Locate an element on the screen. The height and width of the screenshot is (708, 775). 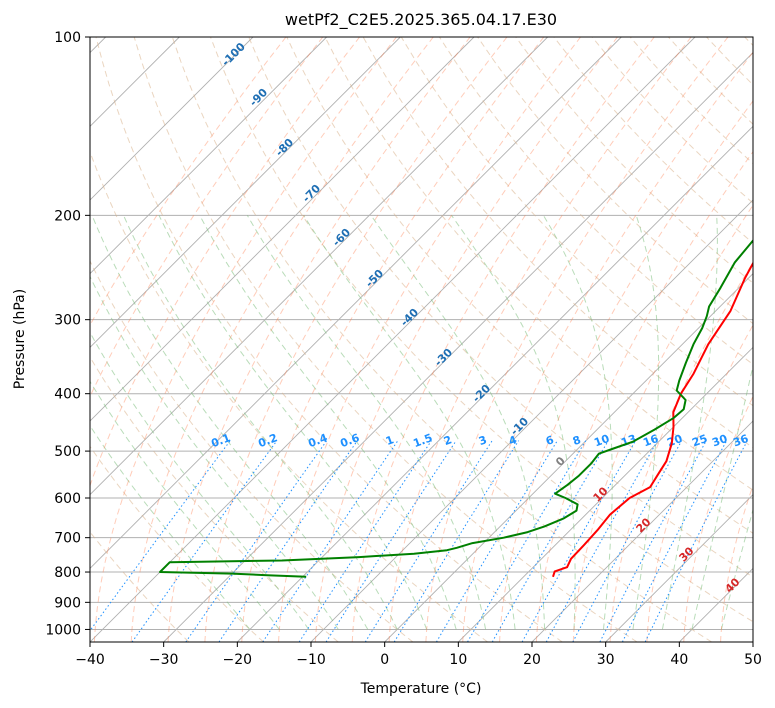
temperature-line is located at coordinates (652, 419).